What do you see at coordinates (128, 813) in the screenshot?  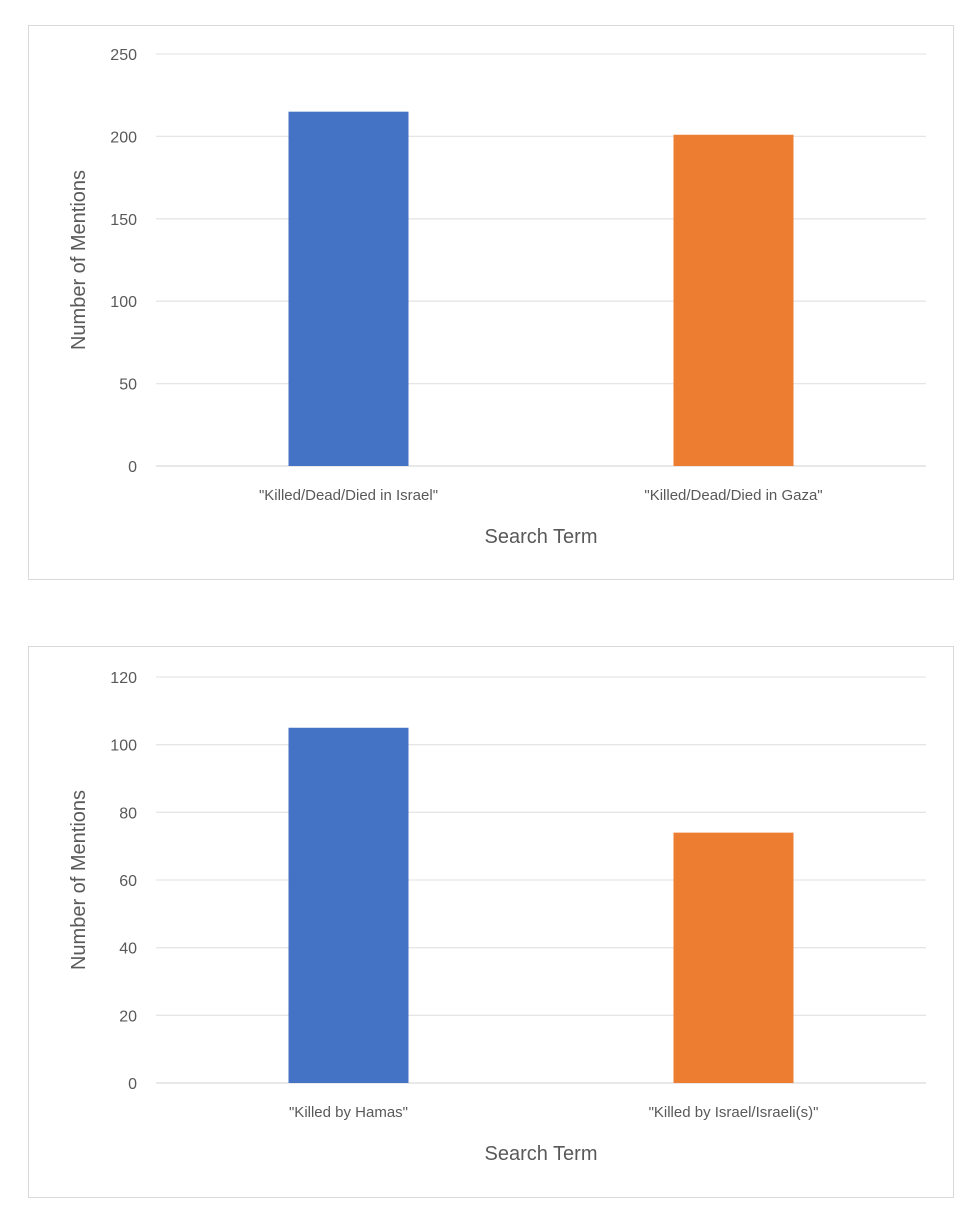 I see `y-tick-label: 80` at bounding box center [128, 813].